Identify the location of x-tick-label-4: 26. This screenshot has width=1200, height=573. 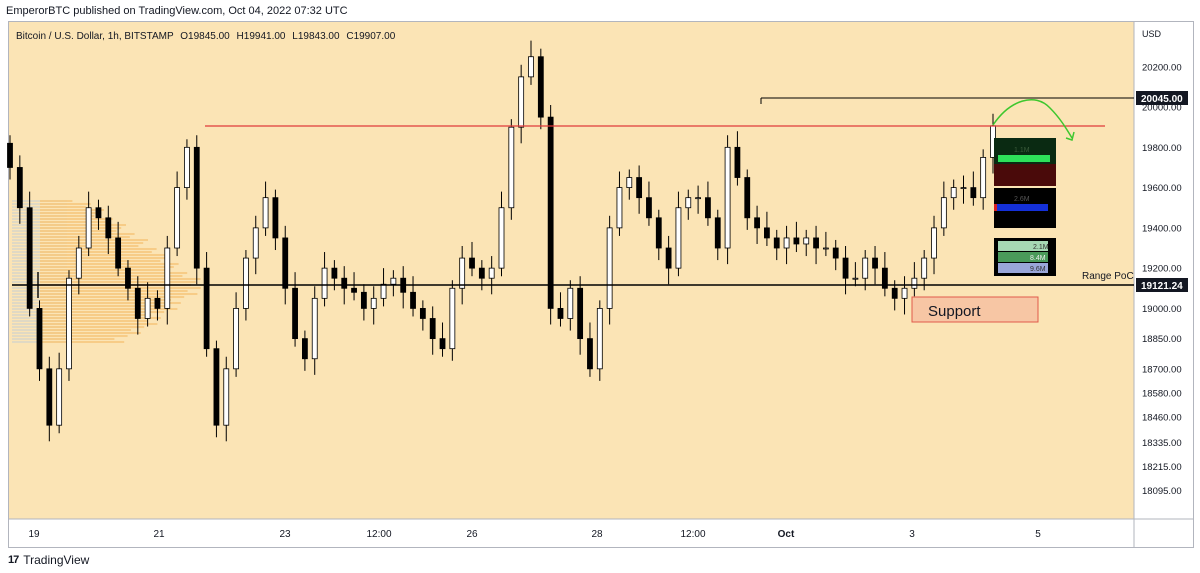
(472, 534).